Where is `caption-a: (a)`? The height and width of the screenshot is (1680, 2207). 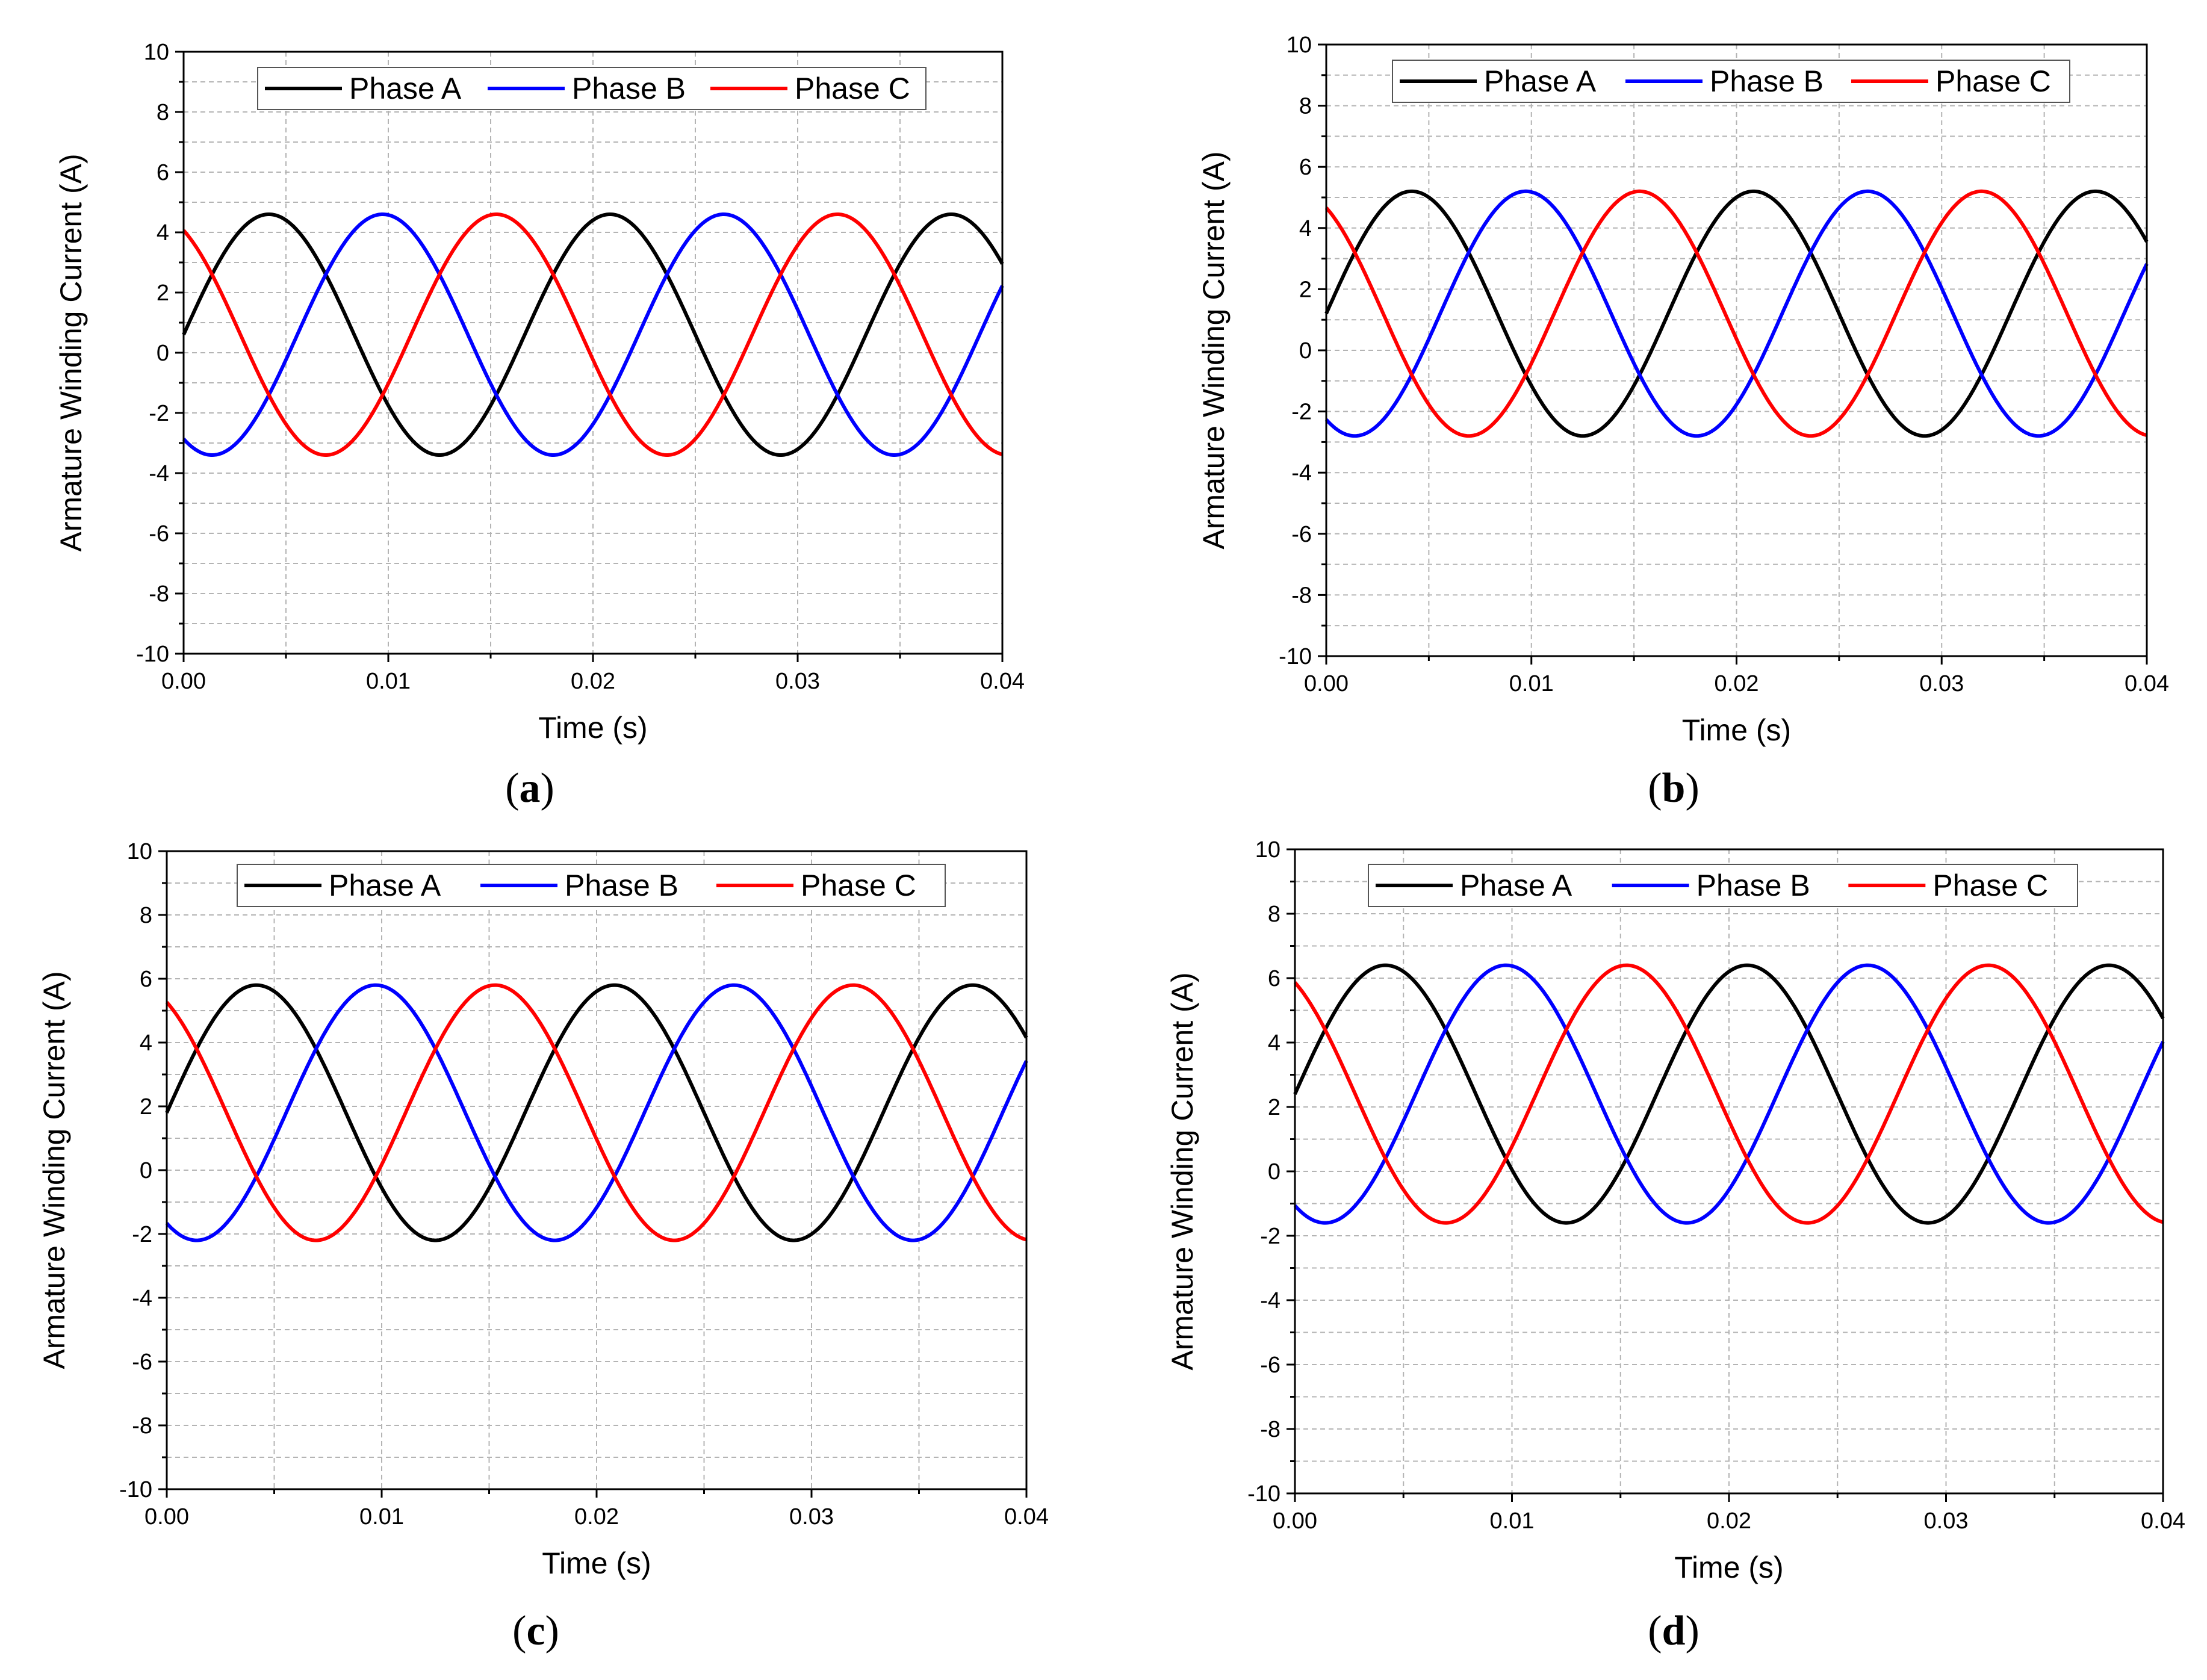
caption-a: (a) is located at coordinates (529, 788).